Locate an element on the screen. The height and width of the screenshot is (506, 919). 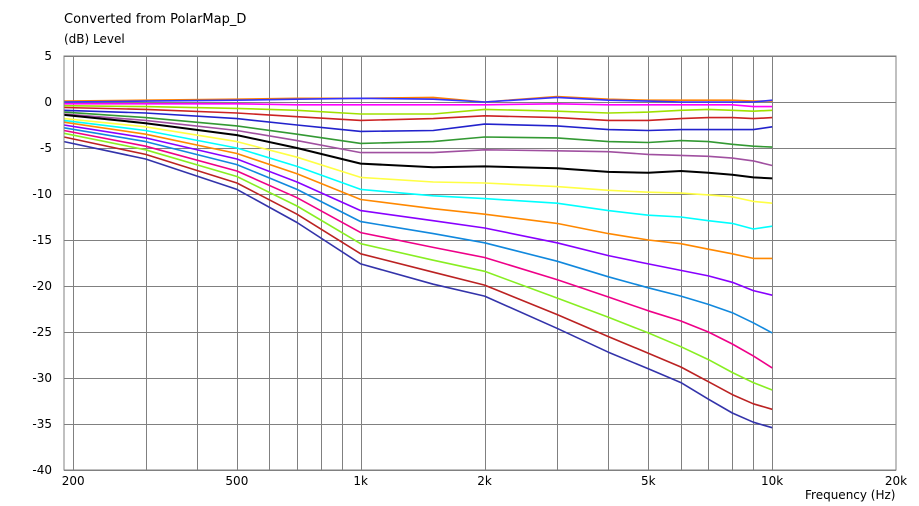
x-axis-label: Frequency (Hz) is located at coordinates (850, 495).